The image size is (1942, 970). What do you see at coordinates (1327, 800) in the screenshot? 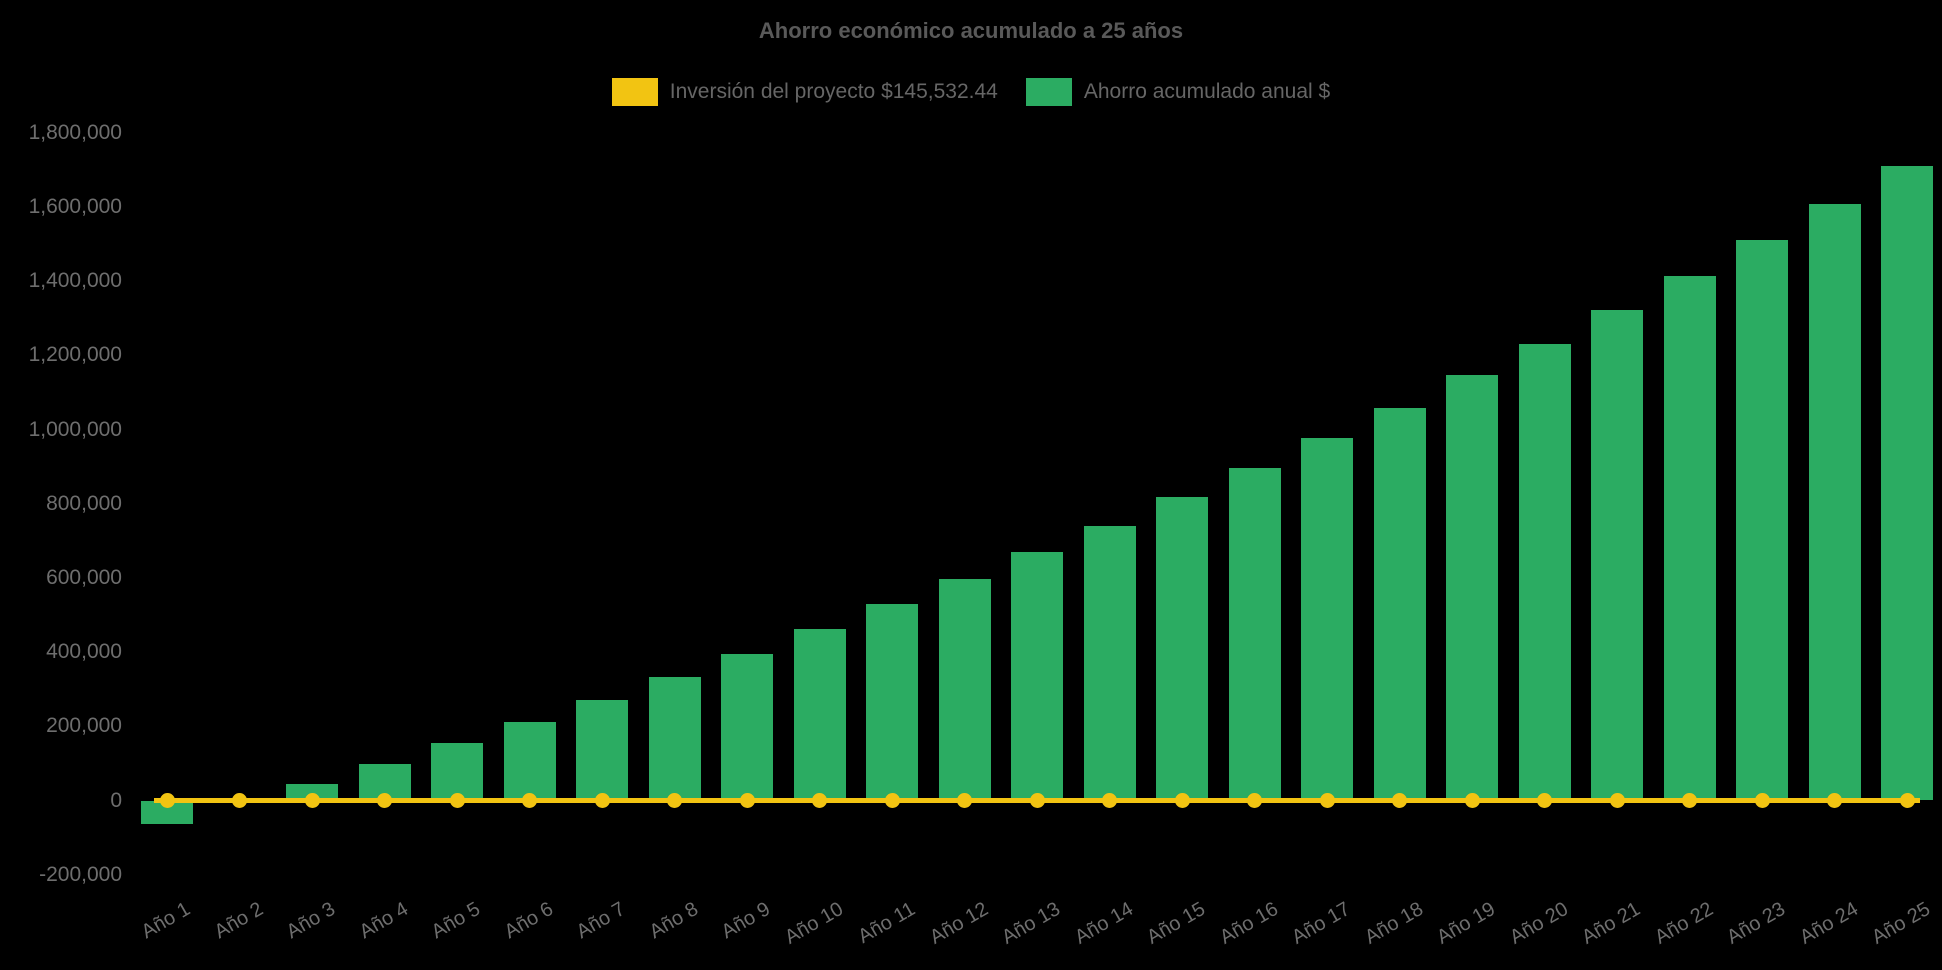
I see `investment-line-point-año-17` at bounding box center [1327, 800].